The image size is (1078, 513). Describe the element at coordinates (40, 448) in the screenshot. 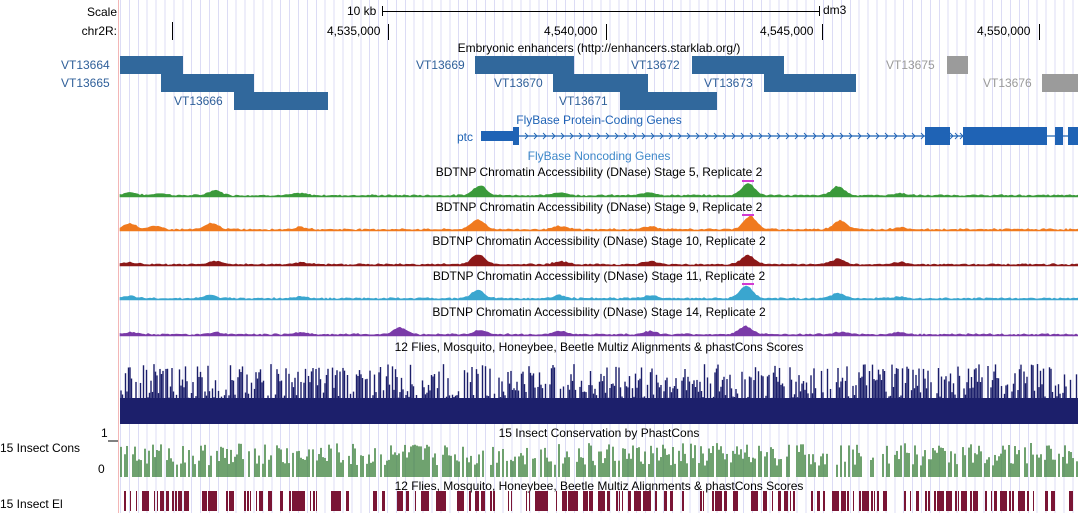

I see `conservation-track-label: 15 Insect Cons` at that location.